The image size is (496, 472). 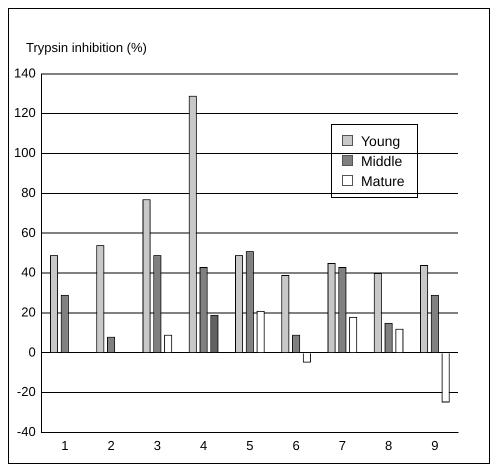 What do you see at coordinates (64, 445) in the screenshot?
I see `x-tick-label: 1` at bounding box center [64, 445].